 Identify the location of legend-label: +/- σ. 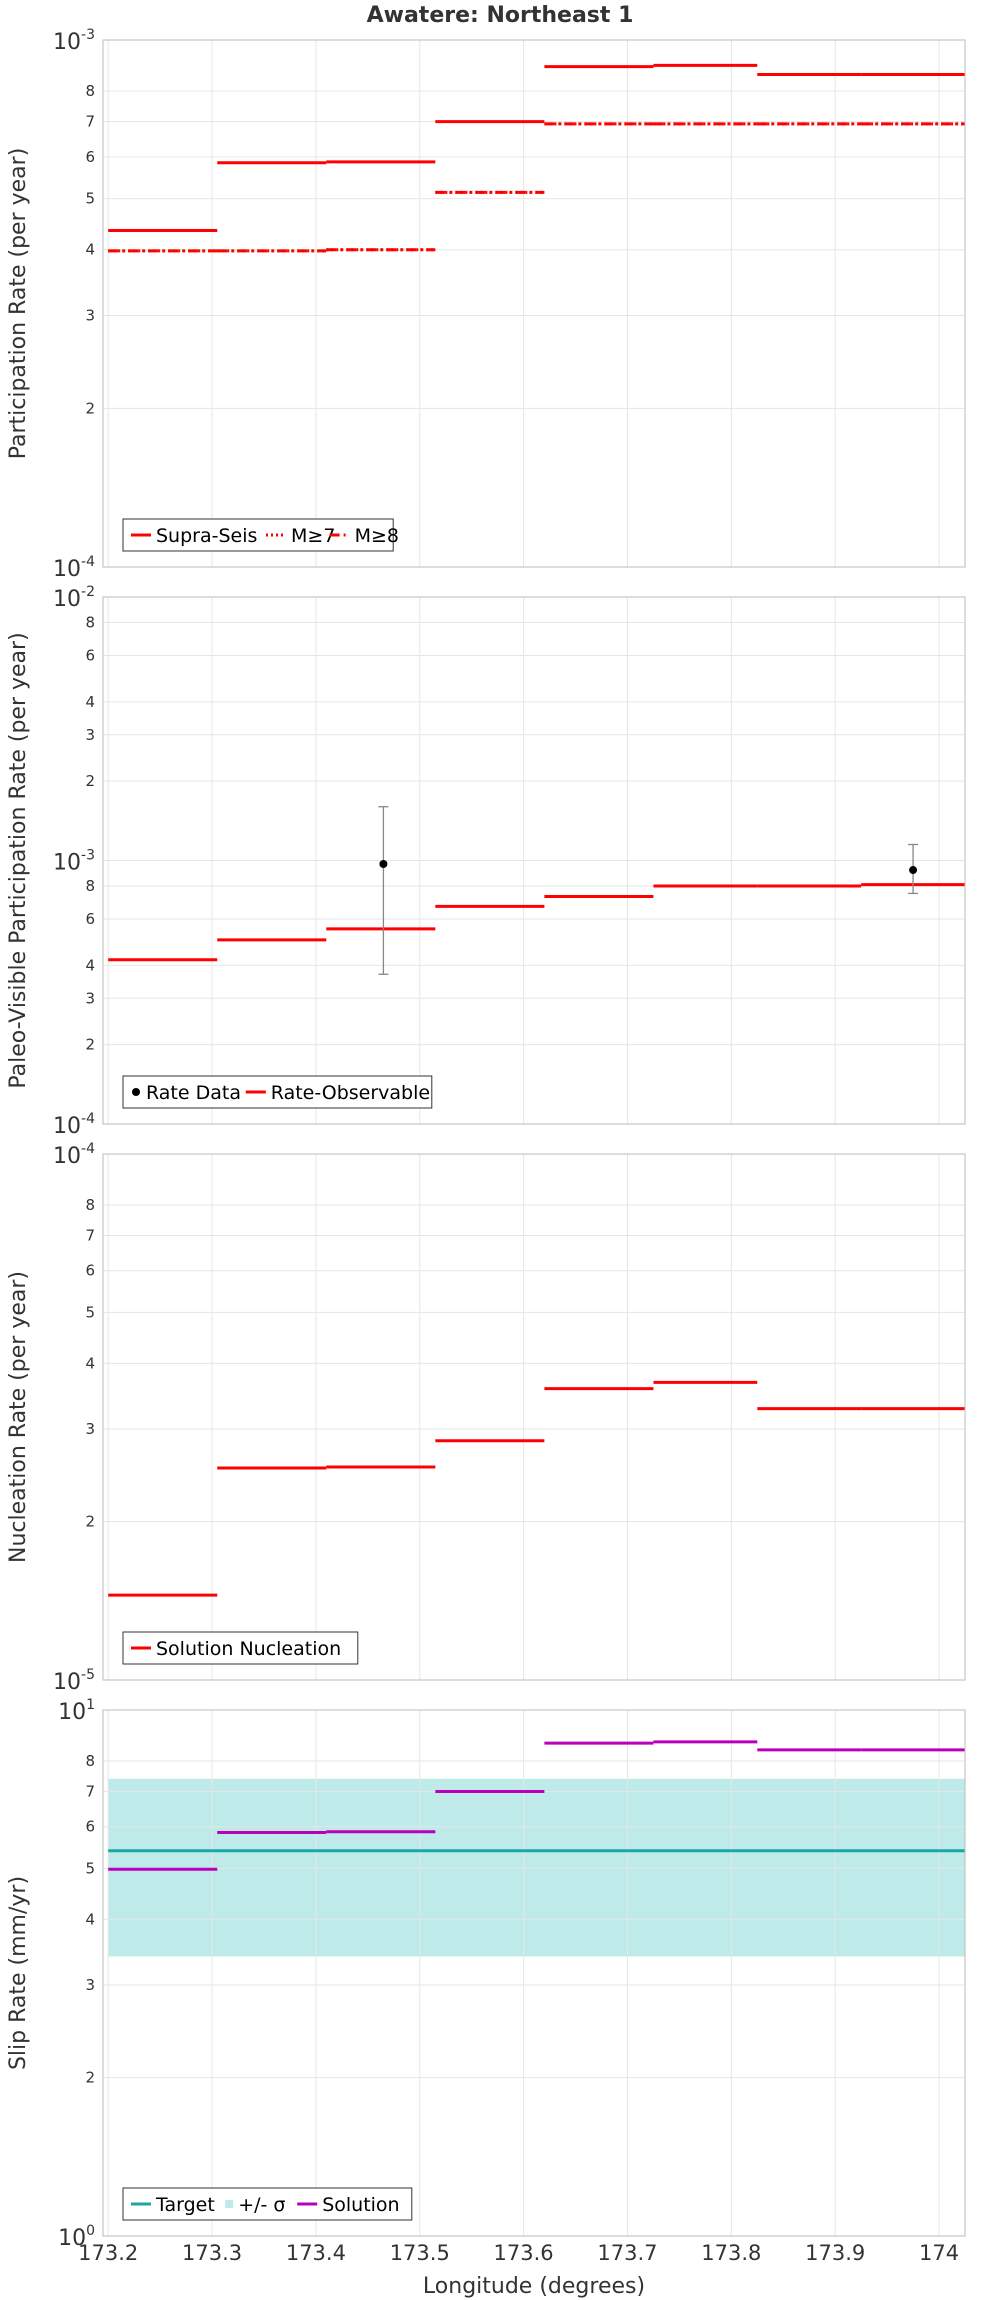
(261, 2205).